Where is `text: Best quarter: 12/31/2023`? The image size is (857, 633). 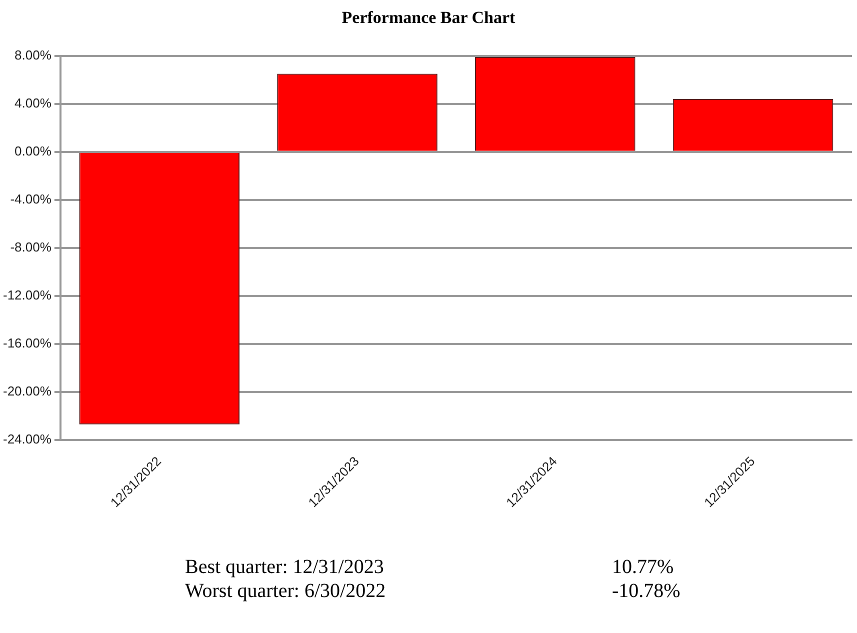
text: Best quarter: 12/31/2023 is located at coordinates (285, 567).